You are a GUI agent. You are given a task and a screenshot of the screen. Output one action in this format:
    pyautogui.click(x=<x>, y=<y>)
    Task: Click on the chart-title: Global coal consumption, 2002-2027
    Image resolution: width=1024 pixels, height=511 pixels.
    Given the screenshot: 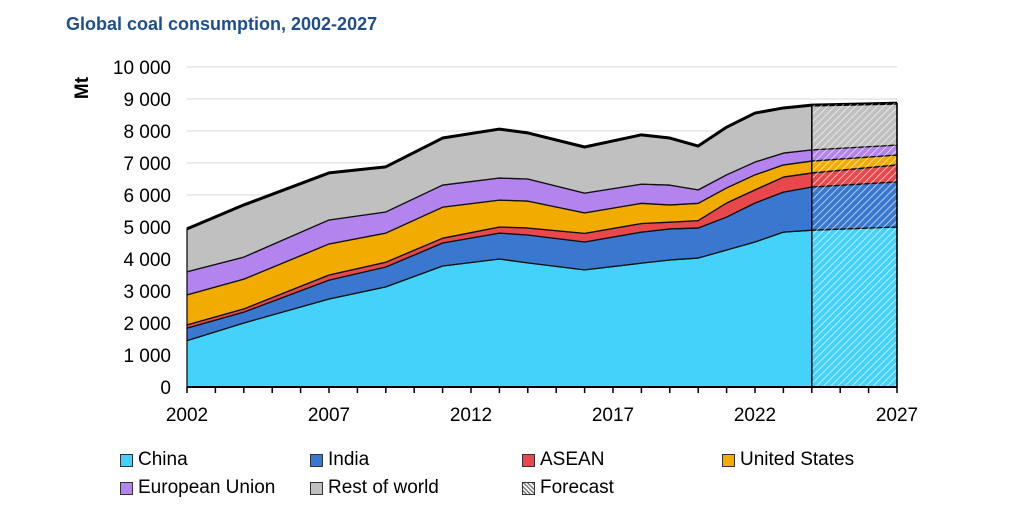 What is the action you would take?
    pyautogui.click(x=222, y=24)
    